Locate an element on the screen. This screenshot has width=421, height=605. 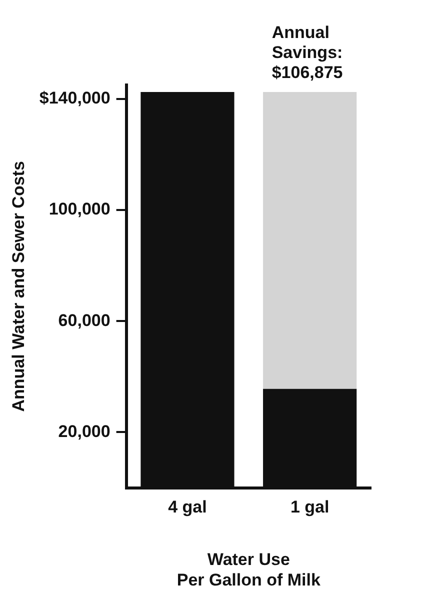
x-tick-label: 4 gal is located at coordinates (187, 507).